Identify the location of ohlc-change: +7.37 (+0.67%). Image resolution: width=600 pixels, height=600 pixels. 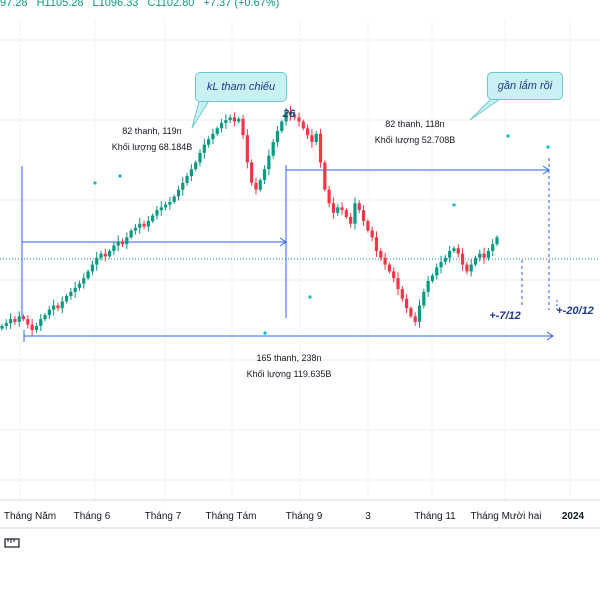
(241, 4).